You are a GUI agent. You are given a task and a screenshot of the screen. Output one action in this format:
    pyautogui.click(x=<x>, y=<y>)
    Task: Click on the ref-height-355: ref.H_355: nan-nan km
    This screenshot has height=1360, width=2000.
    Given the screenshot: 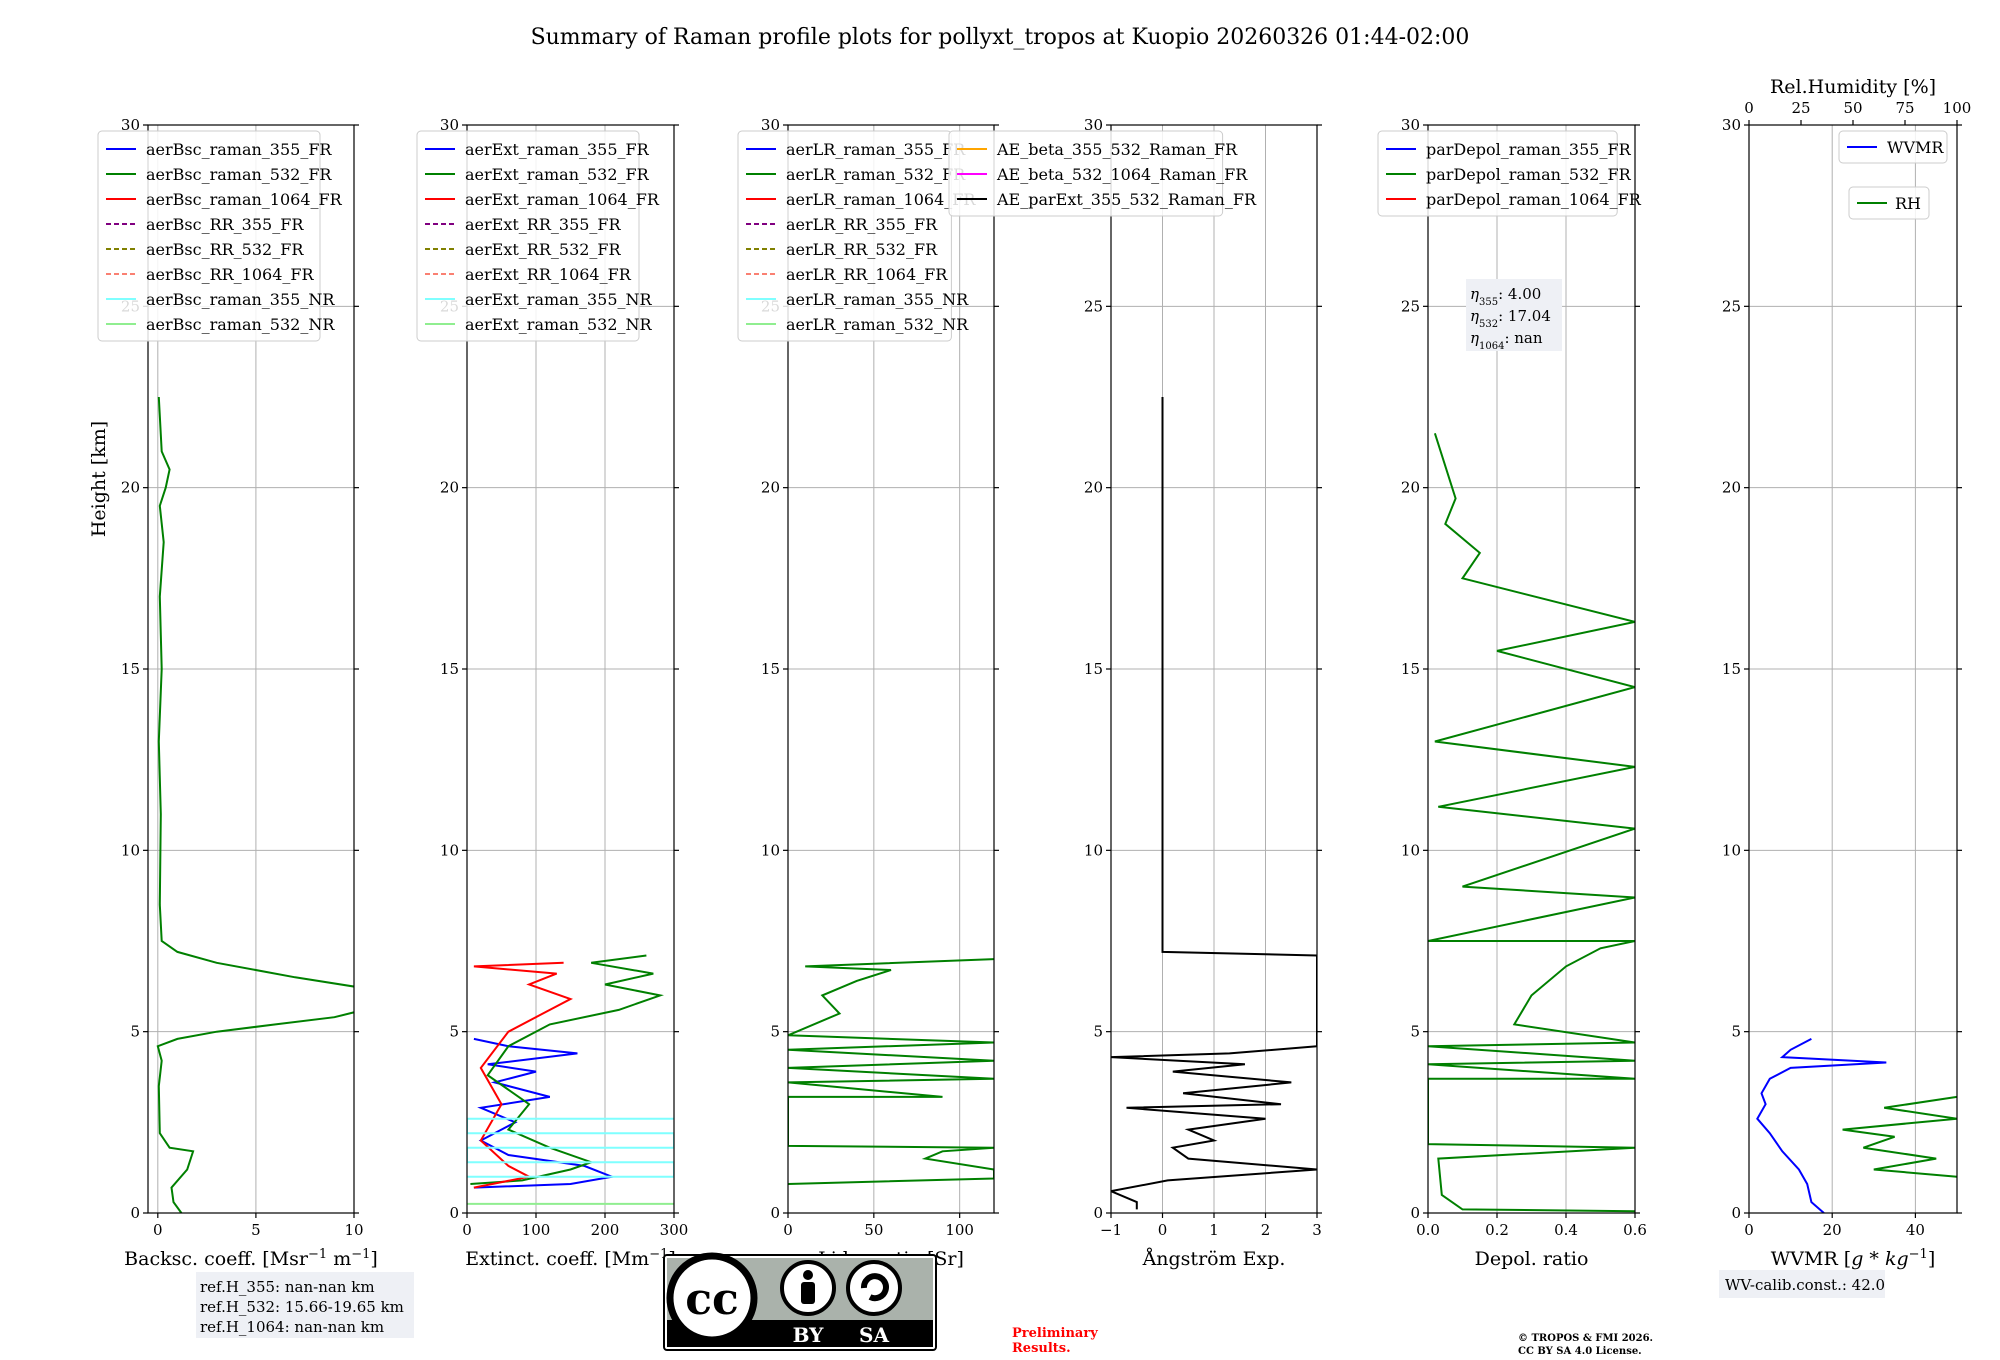 What is the action you would take?
    pyautogui.click(x=287, y=1287)
    